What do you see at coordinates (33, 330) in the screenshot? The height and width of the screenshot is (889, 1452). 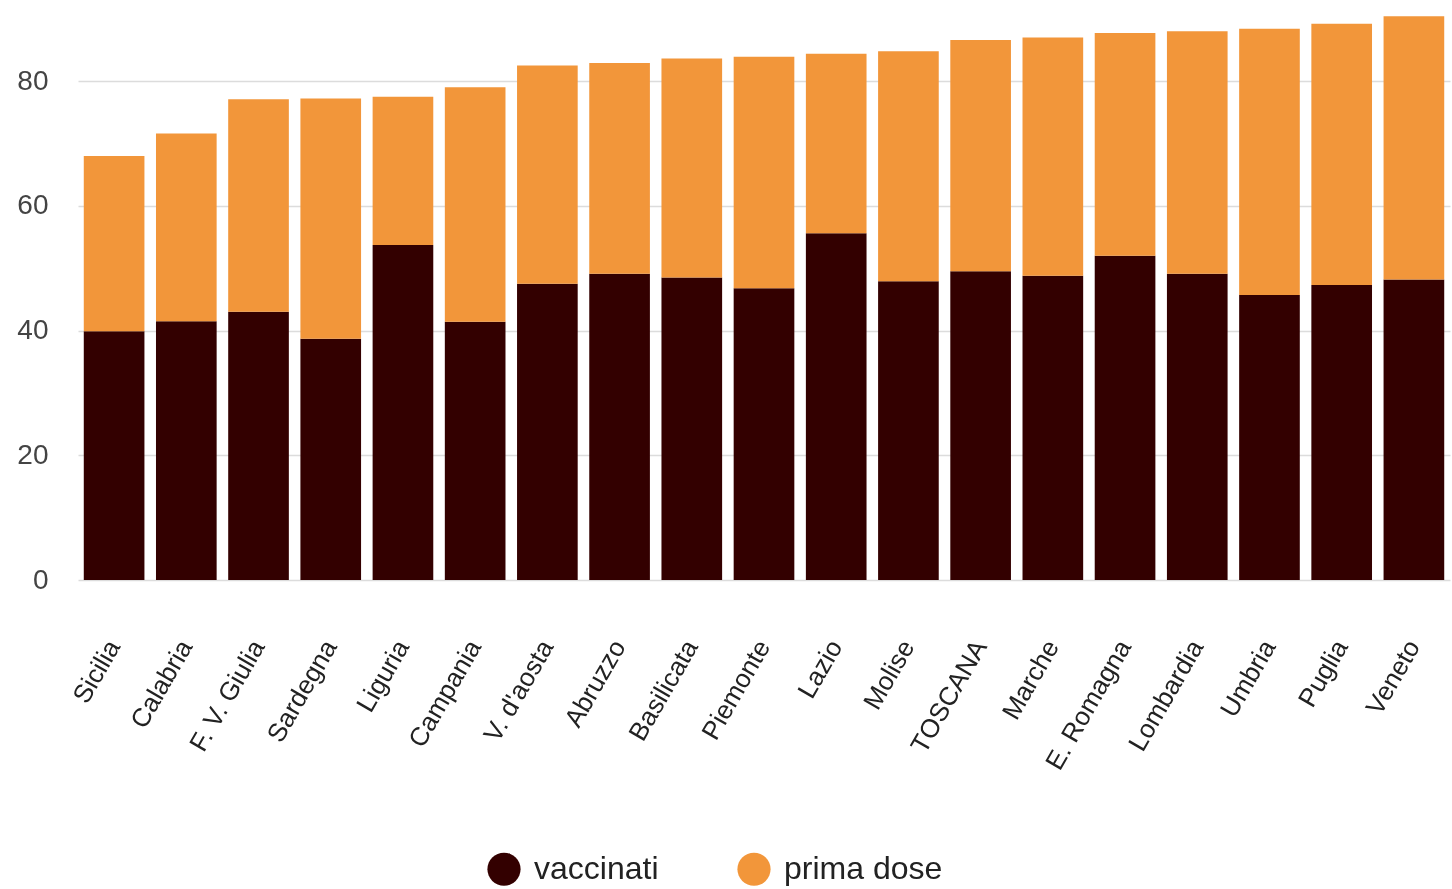 I see `y-tick-label: 40` at bounding box center [33, 330].